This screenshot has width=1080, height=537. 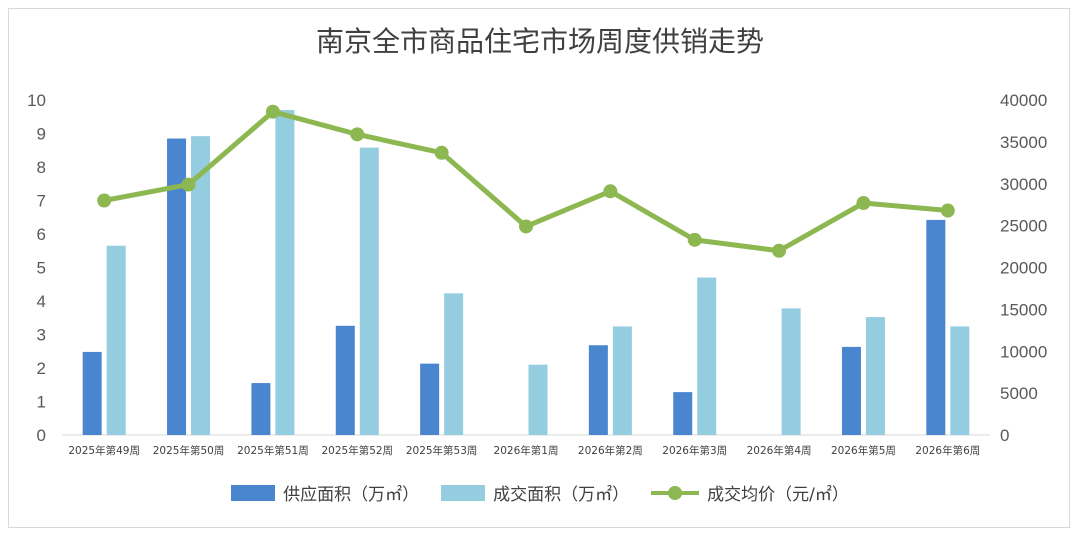 What do you see at coordinates (610, 450) in the screenshot?
I see `x-tick-label: 2026年第2周` at bounding box center [610, 450].